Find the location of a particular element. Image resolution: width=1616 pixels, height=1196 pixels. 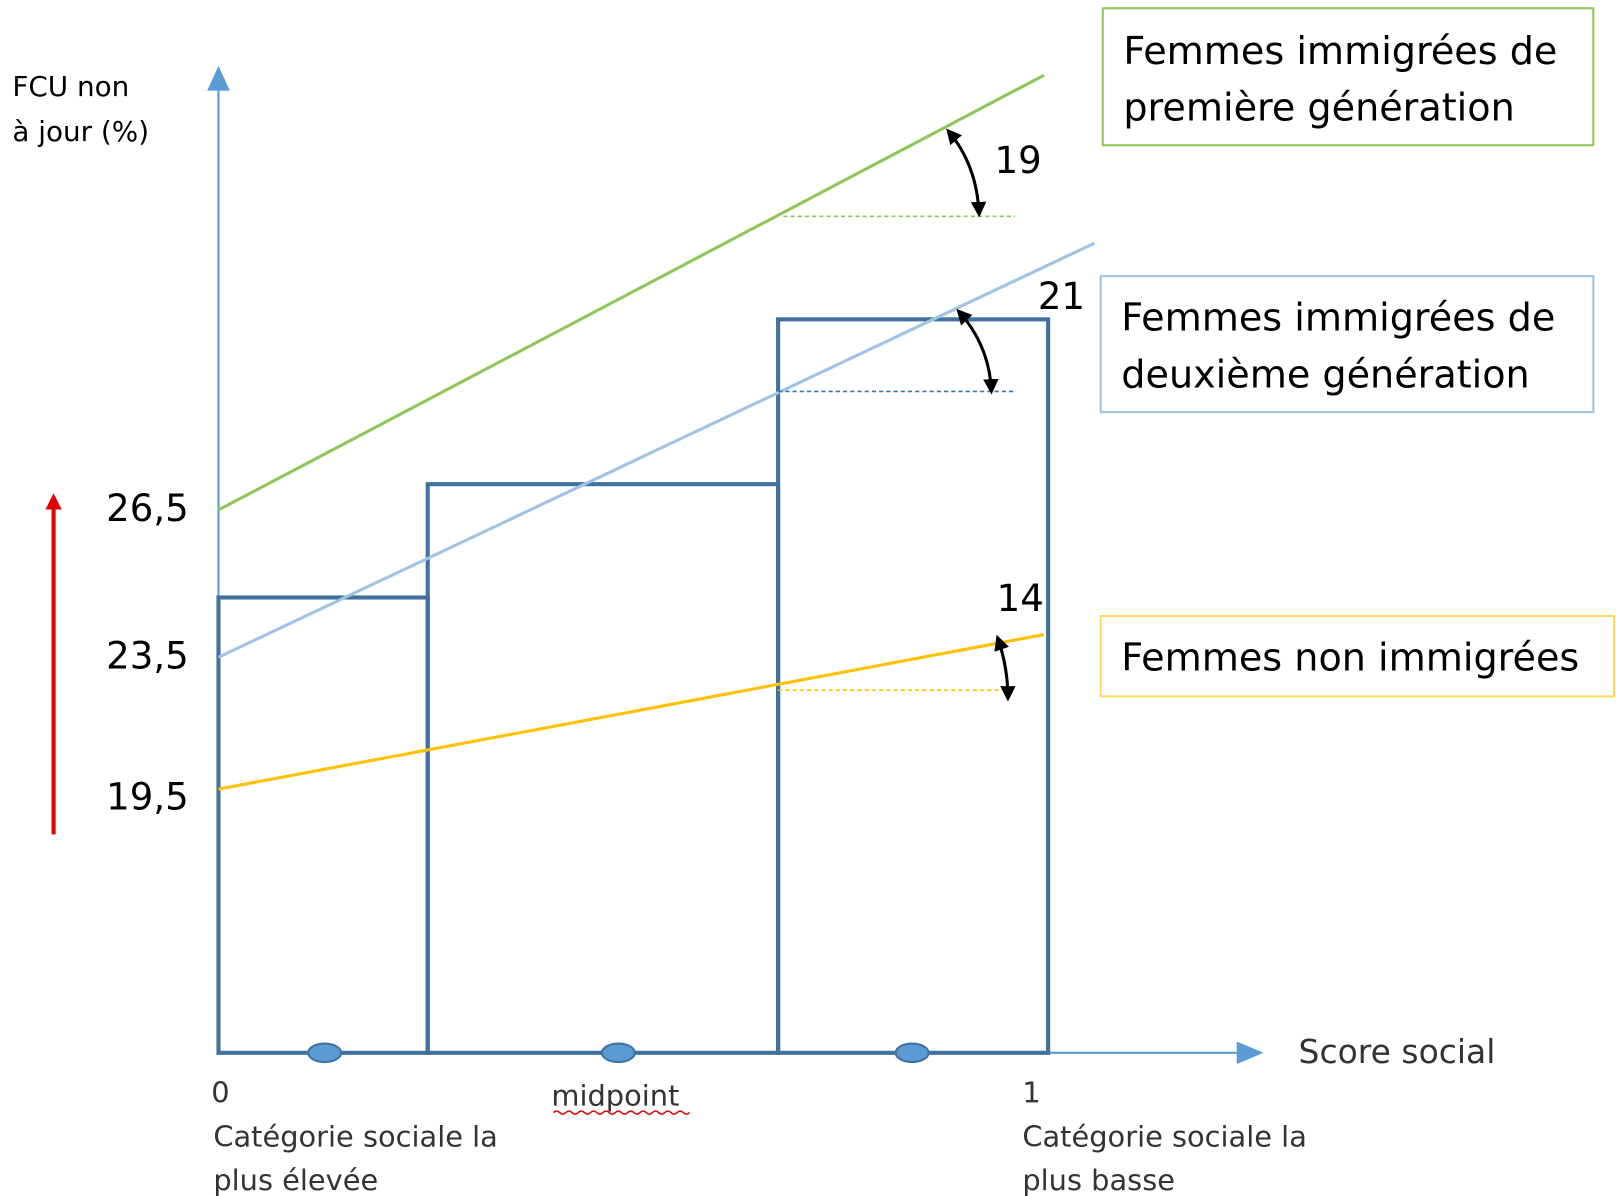

y-axis-arrow is located at coordinates (218, 78).